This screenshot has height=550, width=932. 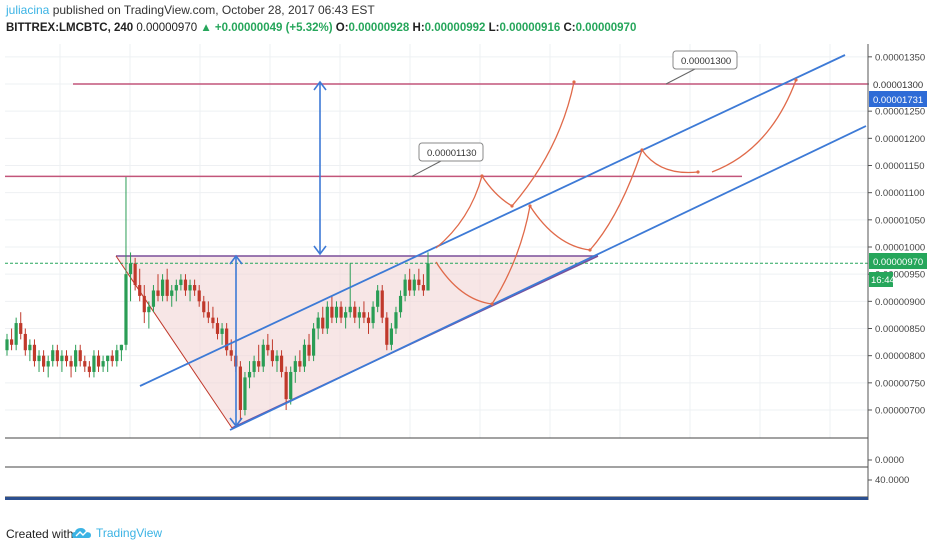 What do you see at coordinates (236, 422) in the screenshot?
I see `measure-arrow-lower-head-bottom` at bounding box center [236, 422].